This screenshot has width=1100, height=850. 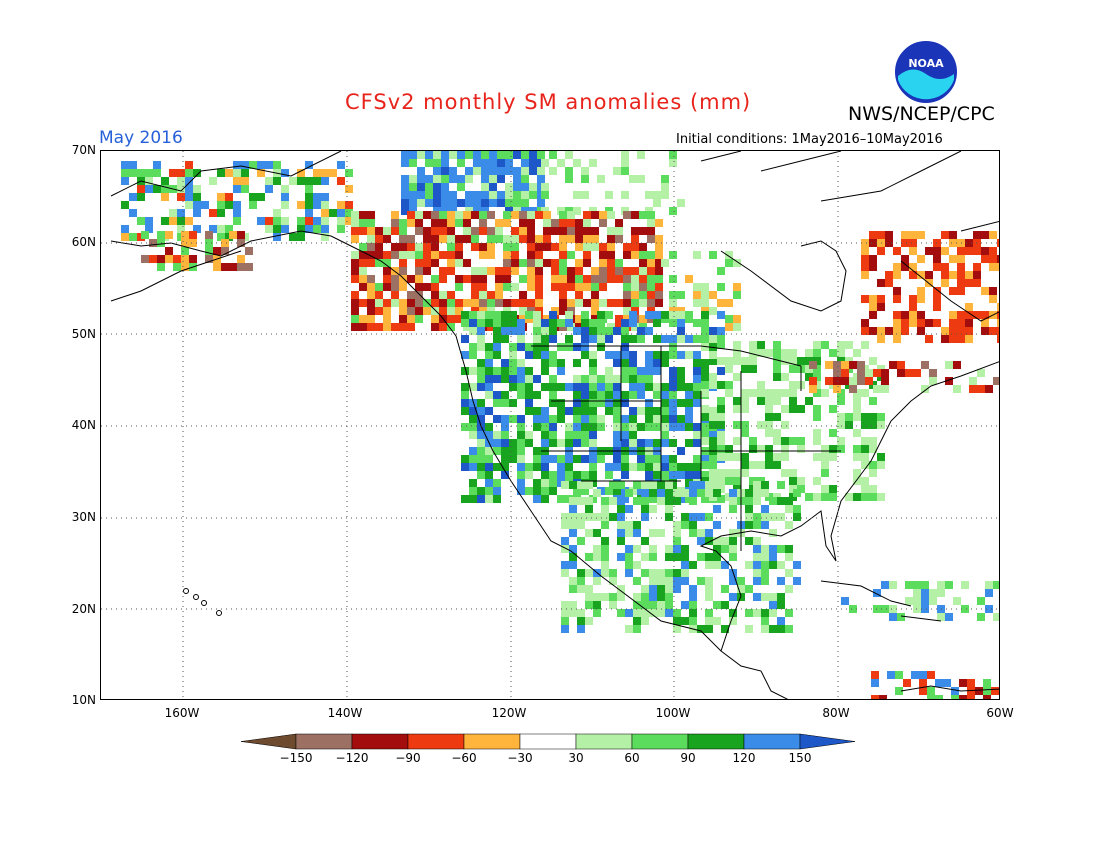 What do you see at coordinates (576, 758) in the screenshot?
I see `colorbar-label: 30` at bounding box center [576, 758].